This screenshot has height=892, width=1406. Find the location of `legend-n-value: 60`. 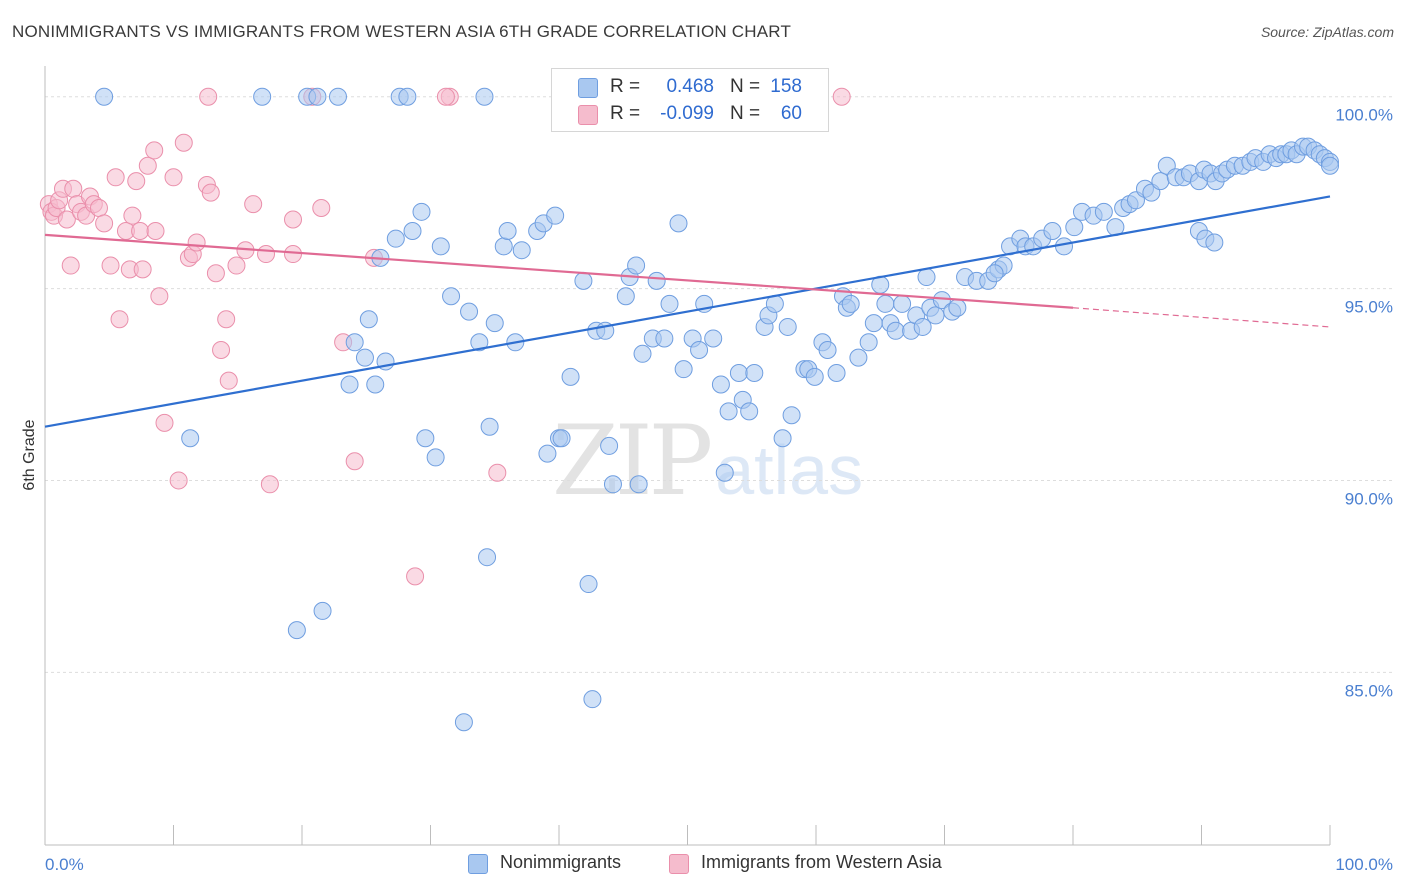

legend-n-value: 60 is located at coordinates (791, 113).